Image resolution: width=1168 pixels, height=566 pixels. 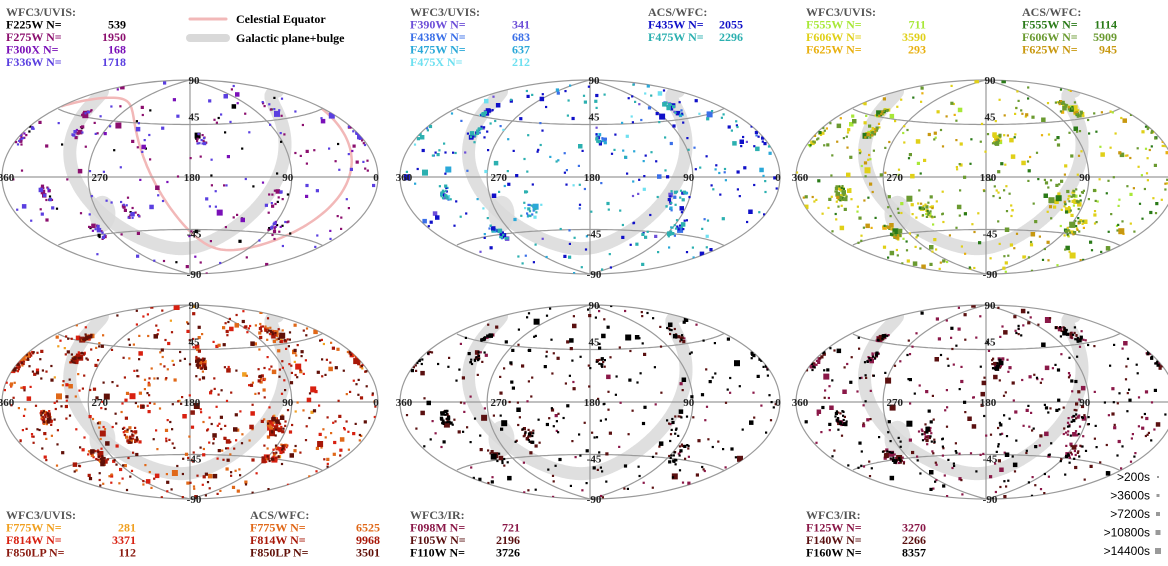 I want to click on lat-tick-label: 45, so click(x=991, y=343).